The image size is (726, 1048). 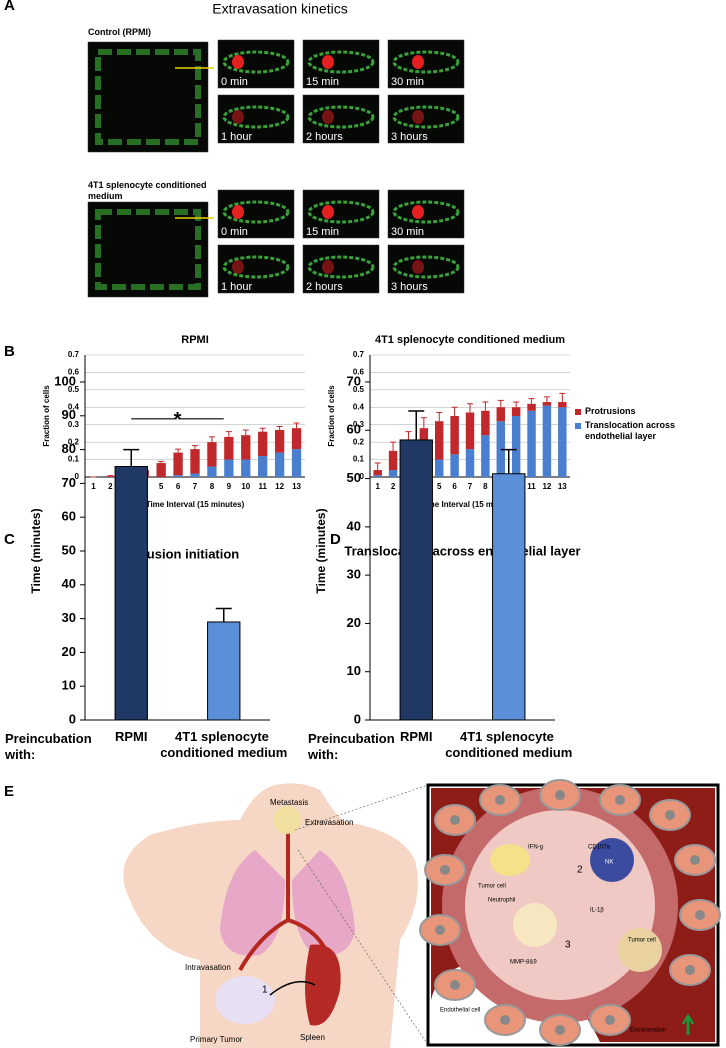 What do you see at coordinates (49, 746) in the screenshot?
I see `x-axis-label: Preincubation with:` at bounding box center [49, 746].